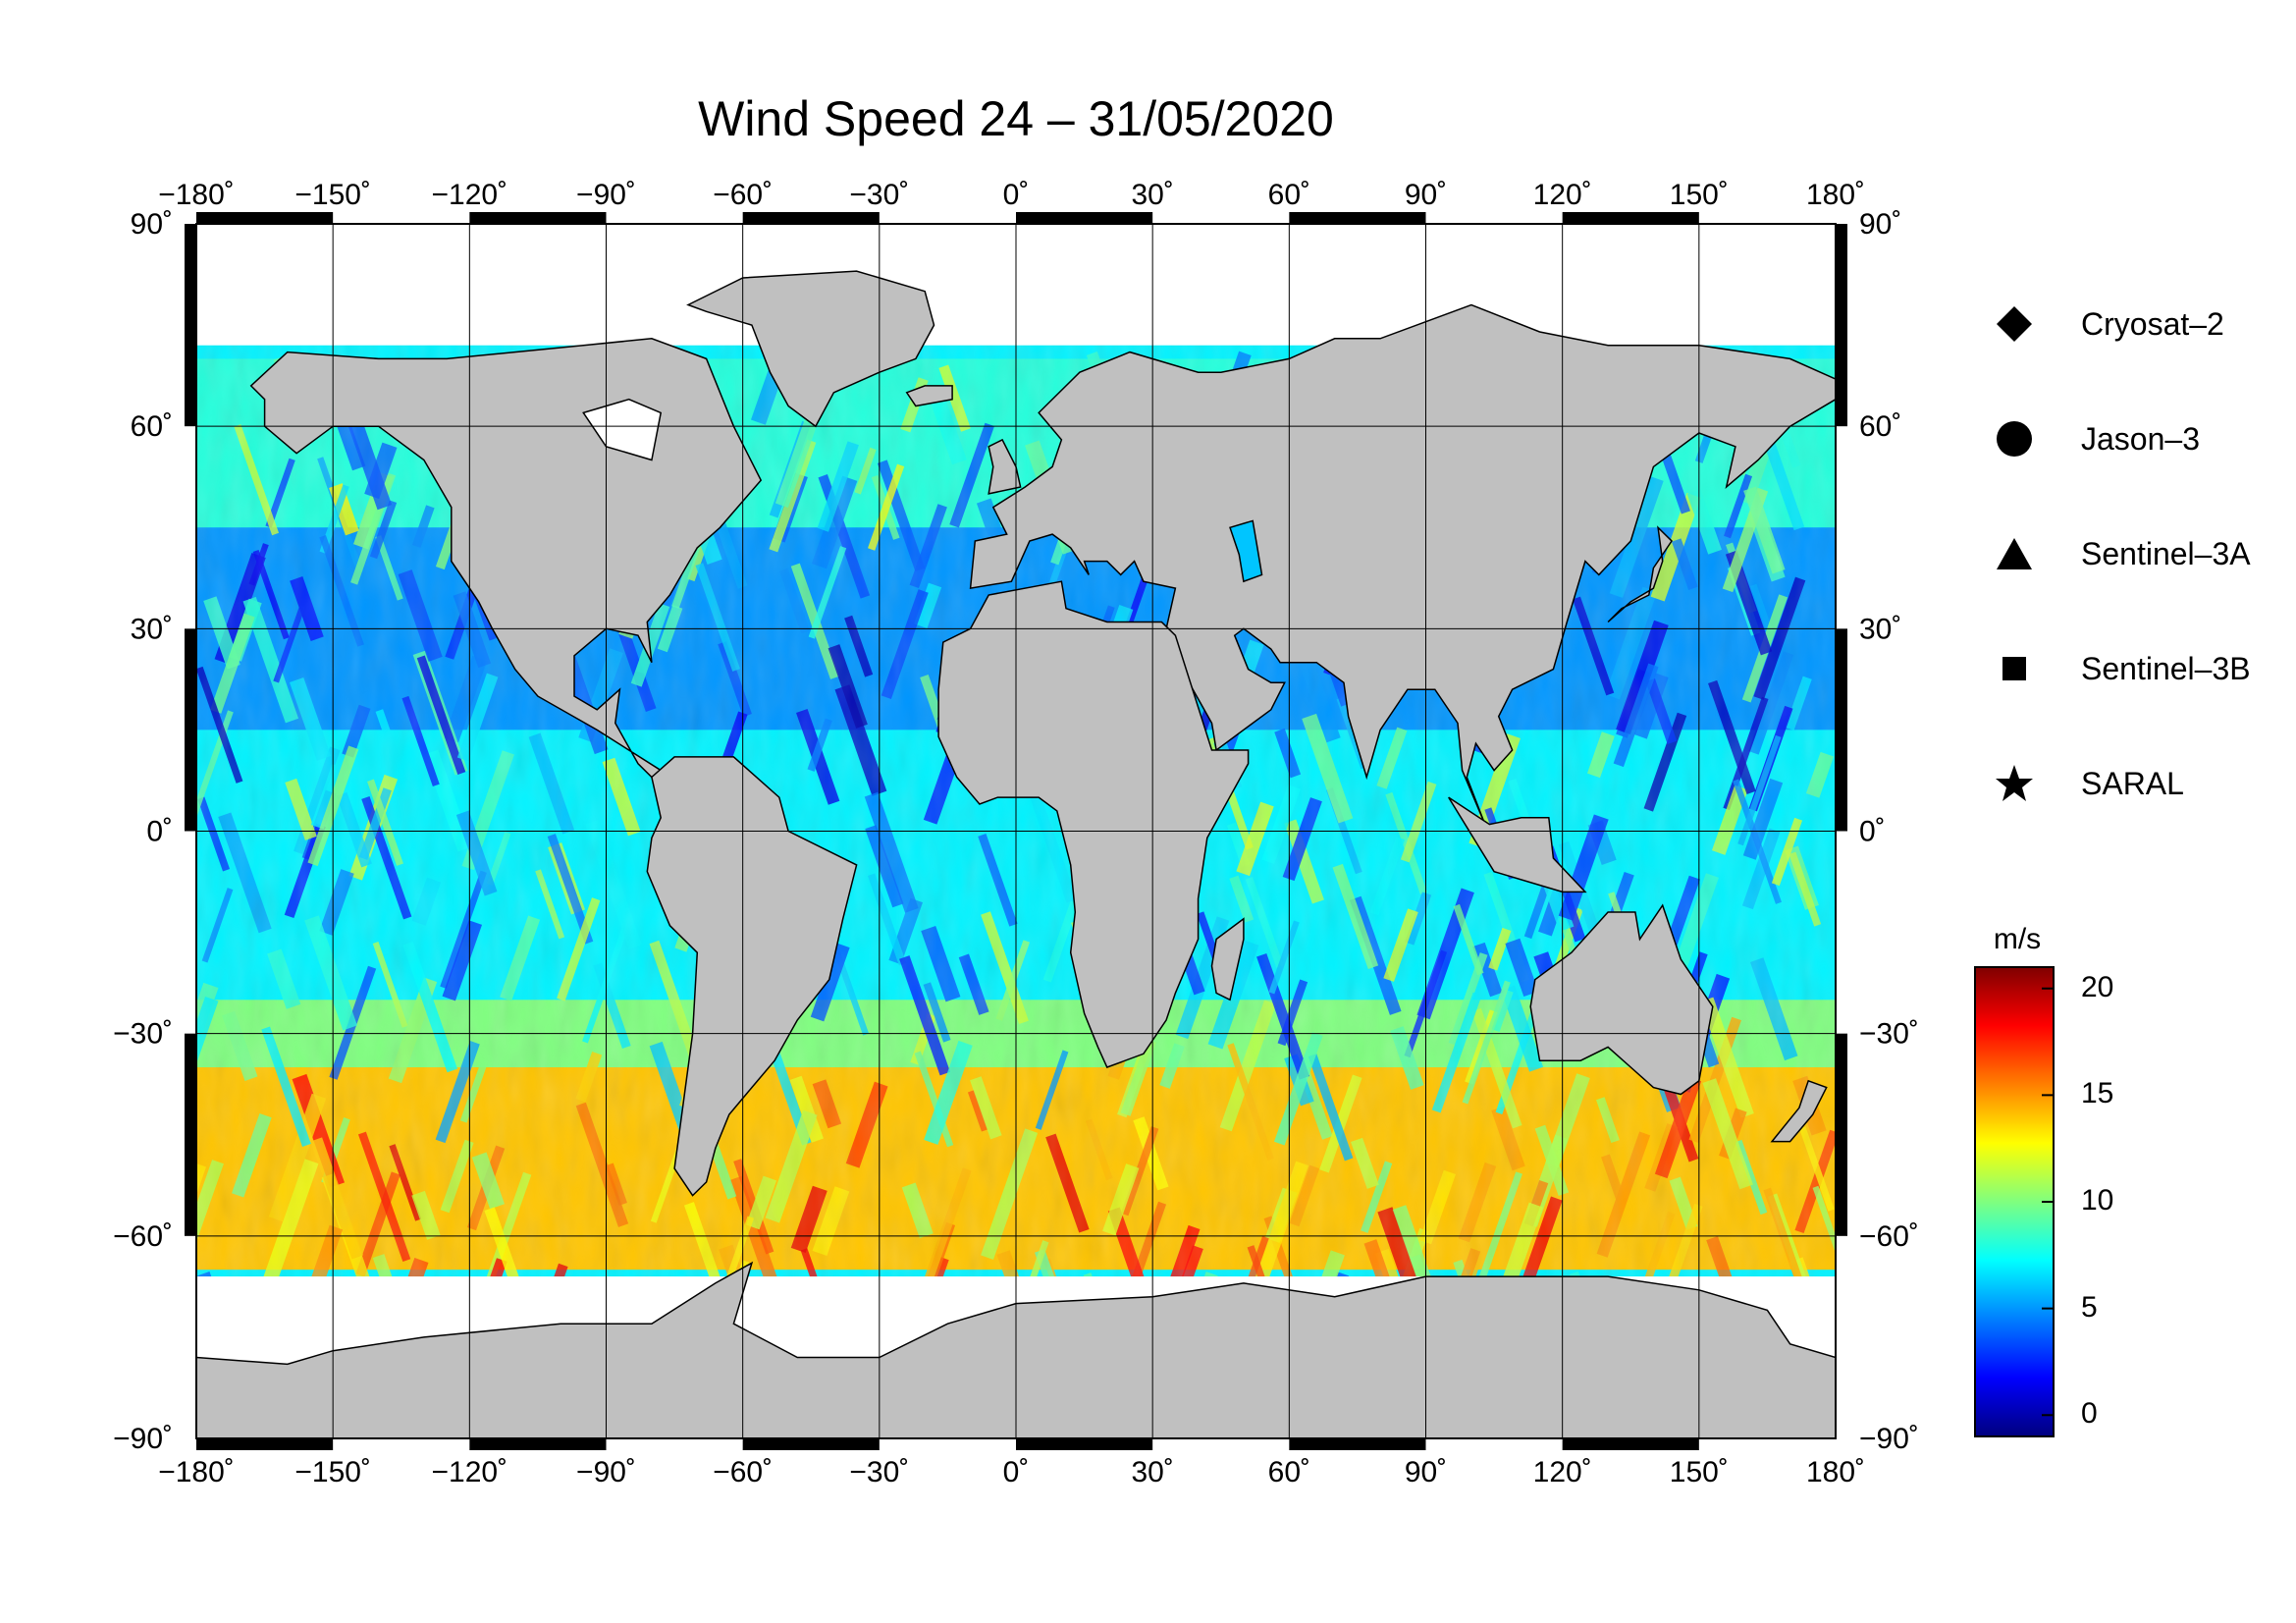 The width and height of the screenshot is (2296, 1623). I want to click on lat-tick-label-right: 90˚, so click(1880, 224).